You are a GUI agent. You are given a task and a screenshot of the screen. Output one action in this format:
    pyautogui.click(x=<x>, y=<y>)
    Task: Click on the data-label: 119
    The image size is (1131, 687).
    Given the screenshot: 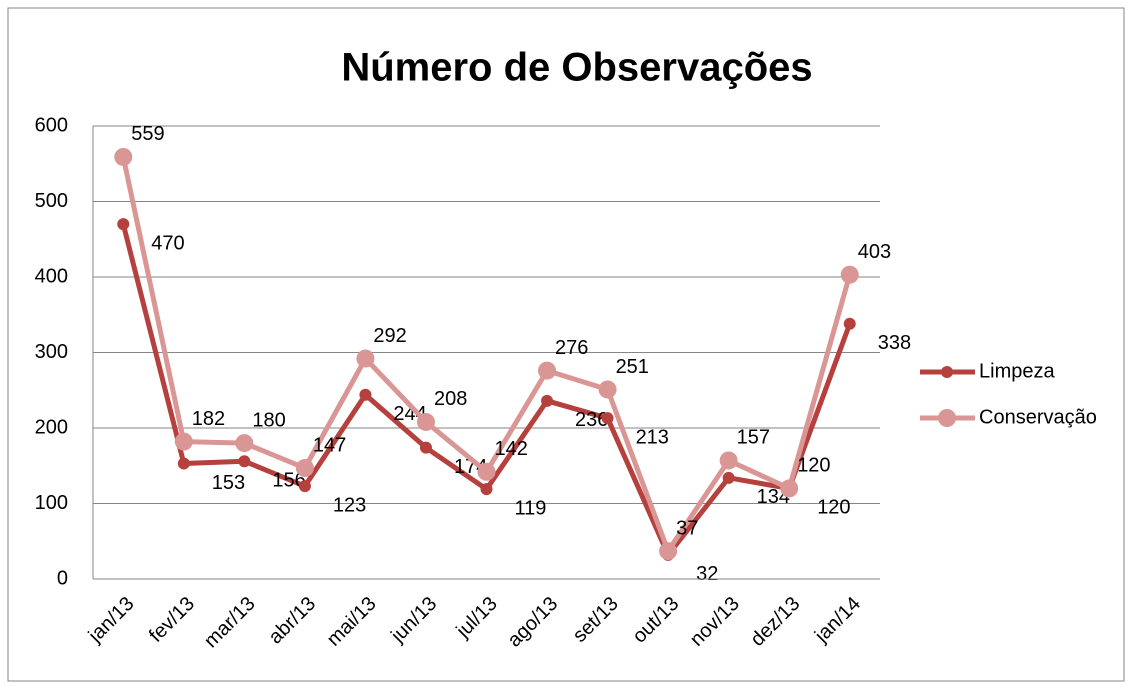 What is the action you would take?
    pyautogui.click(x=531, y=508)
    